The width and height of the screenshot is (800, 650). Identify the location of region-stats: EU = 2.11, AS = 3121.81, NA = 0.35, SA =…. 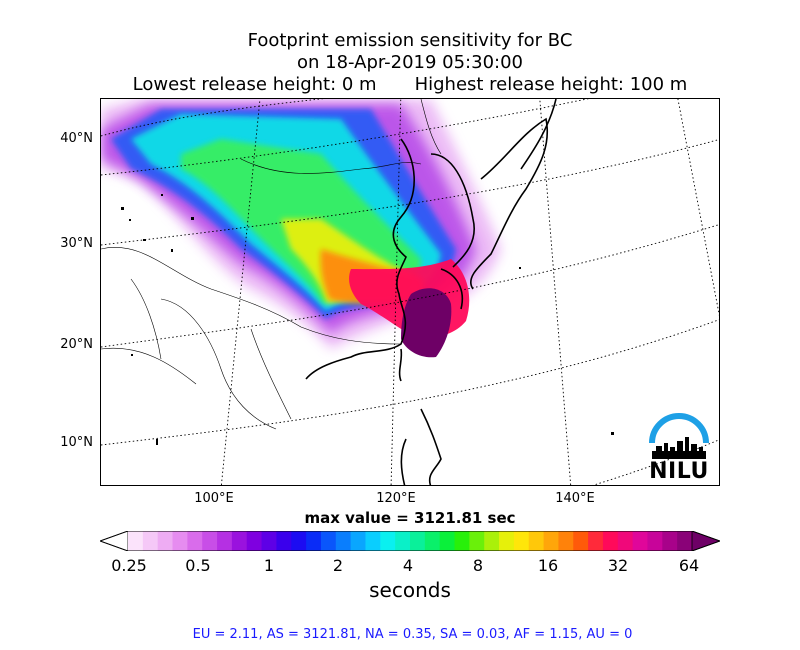
(412, 634).